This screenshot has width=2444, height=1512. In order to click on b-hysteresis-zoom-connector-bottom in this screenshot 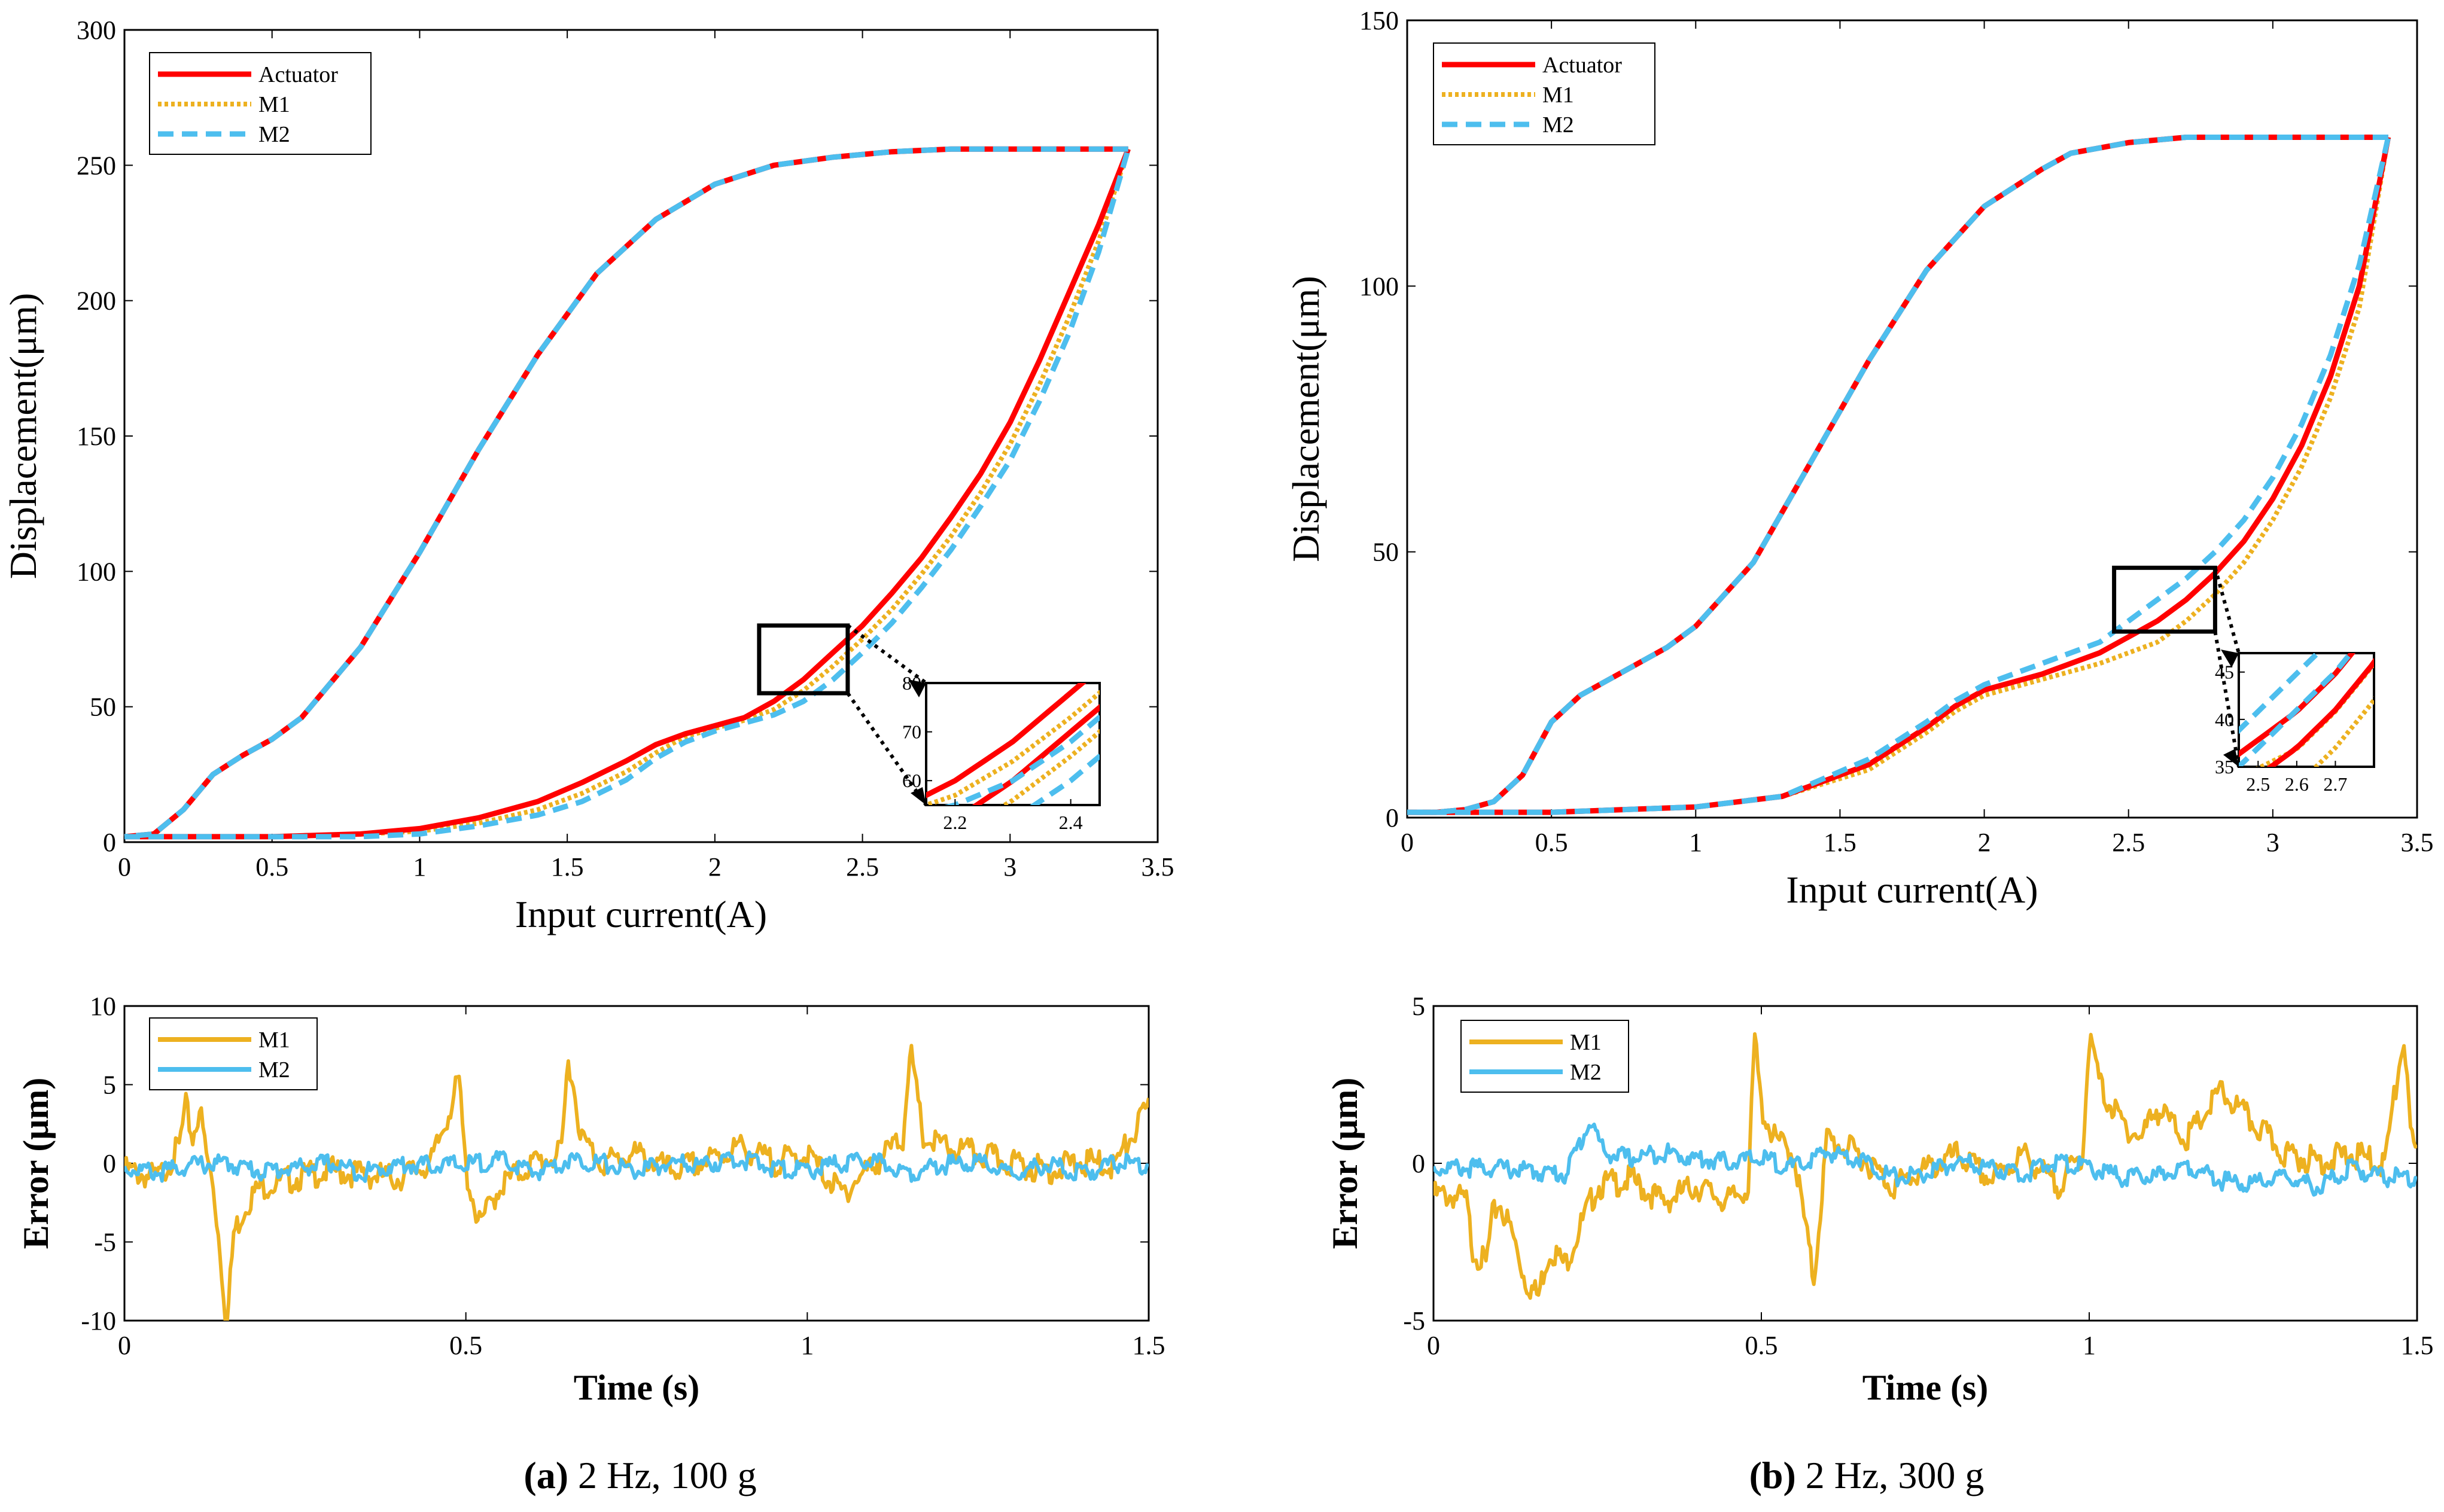, I will do `click(2227, 699)`.